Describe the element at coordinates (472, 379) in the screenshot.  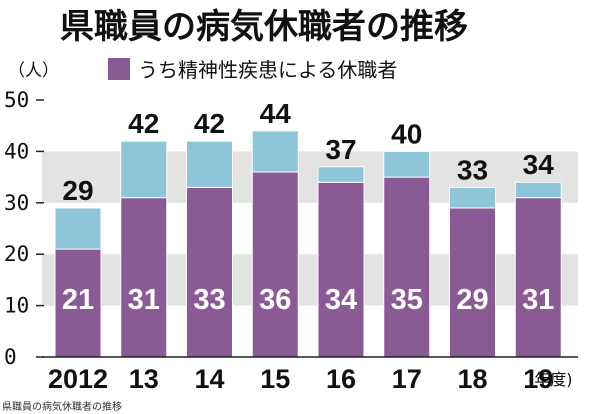
I see `x-tick-label: 18` at that location.